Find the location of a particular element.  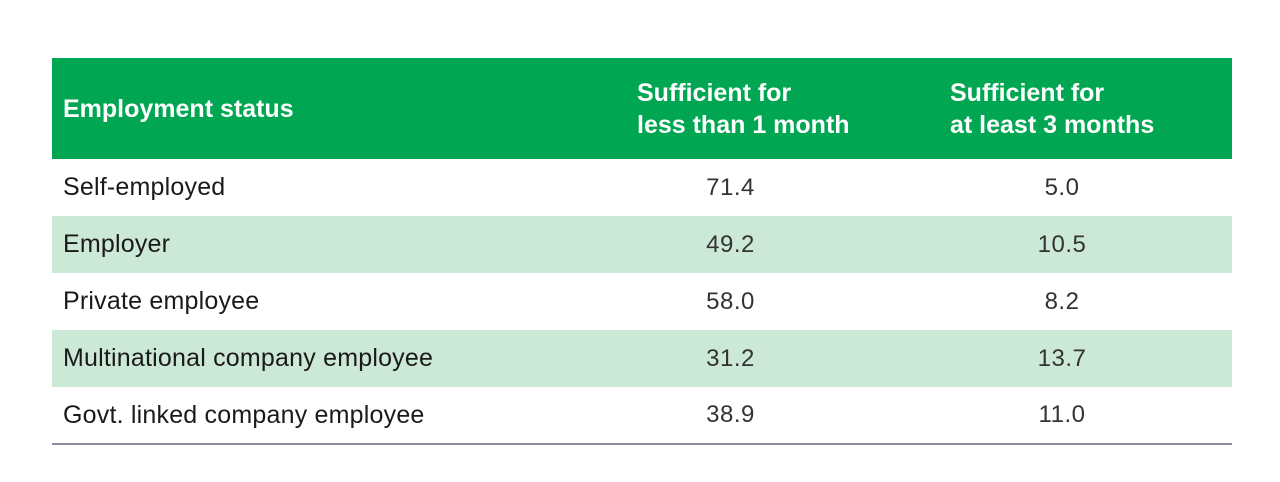

row-status-label: Self-employed is located at coordinates (144, 187).